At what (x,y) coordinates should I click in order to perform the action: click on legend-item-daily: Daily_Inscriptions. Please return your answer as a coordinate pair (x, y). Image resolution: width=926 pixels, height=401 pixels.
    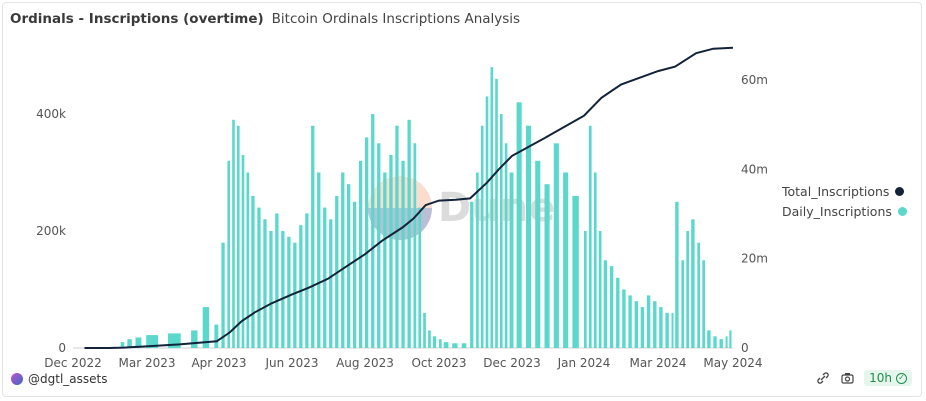
    Looking at the image, I should click on (844, 211).